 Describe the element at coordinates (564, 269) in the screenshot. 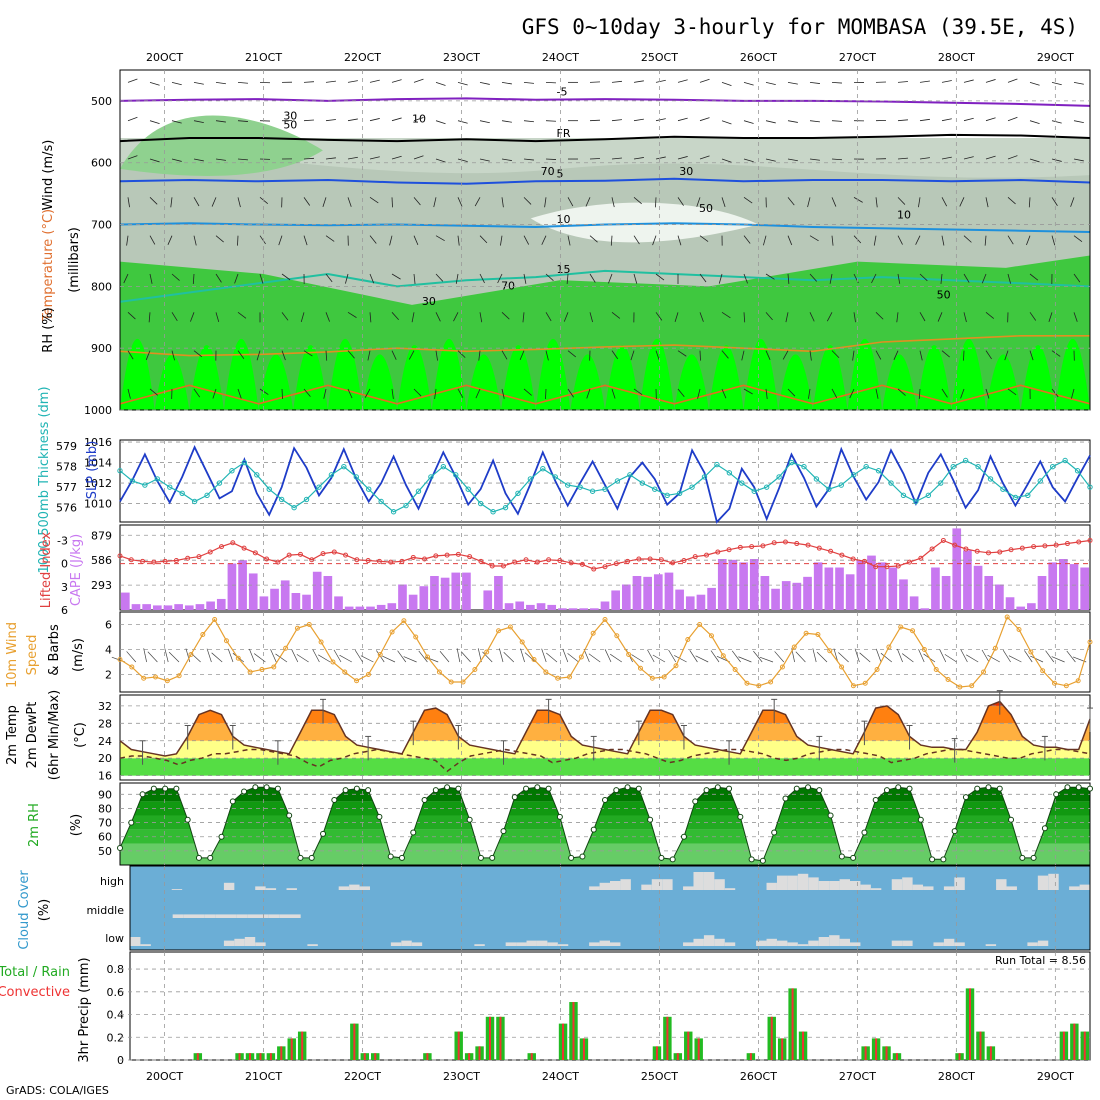

I see `contour-label: 15` at that location.